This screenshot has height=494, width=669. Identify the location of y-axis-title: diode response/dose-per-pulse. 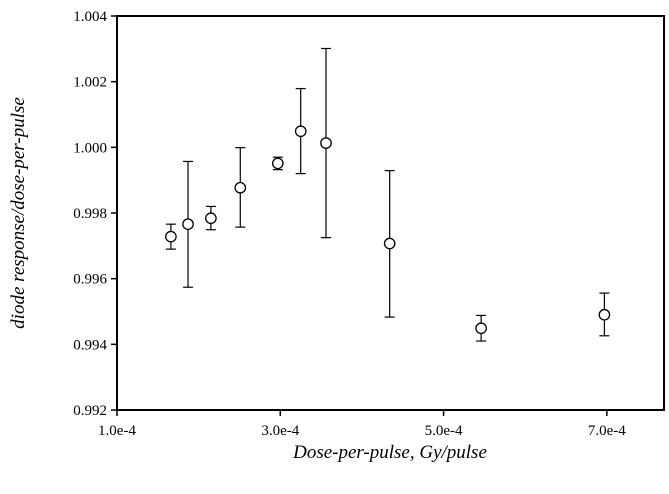
(18, 213).